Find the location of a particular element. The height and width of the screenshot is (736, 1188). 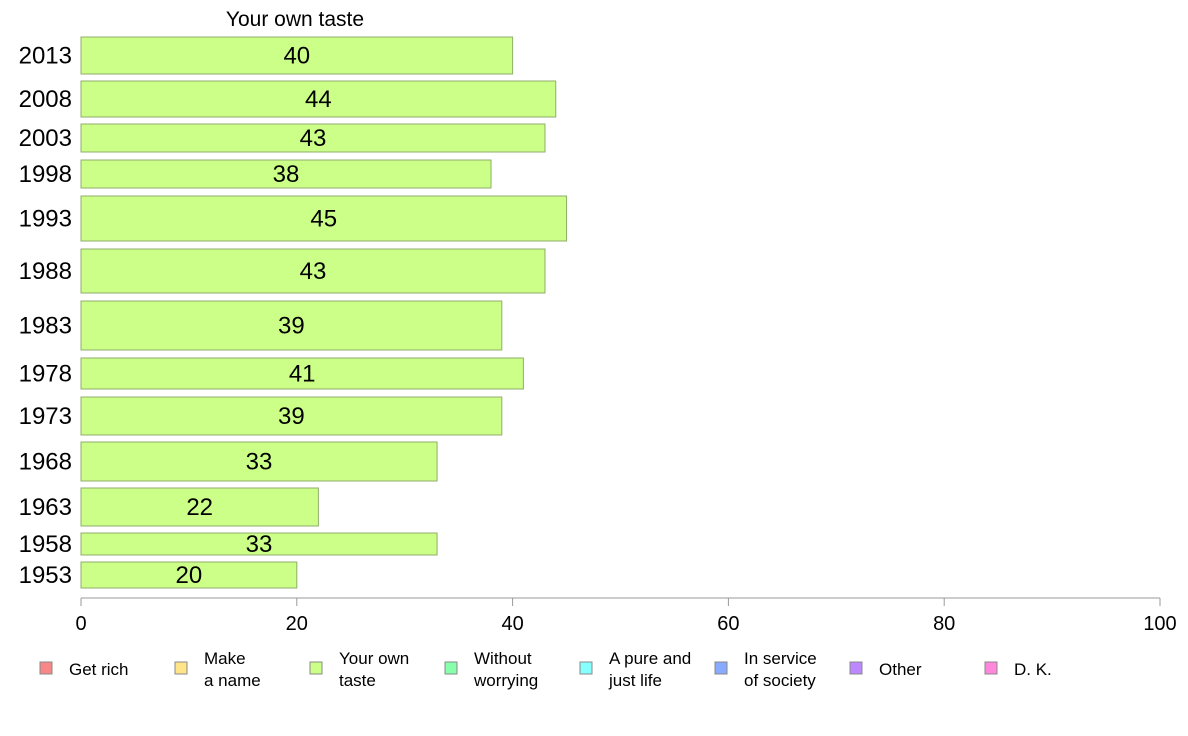

legend-label: Your own taste is located at coordinates (374, 669).